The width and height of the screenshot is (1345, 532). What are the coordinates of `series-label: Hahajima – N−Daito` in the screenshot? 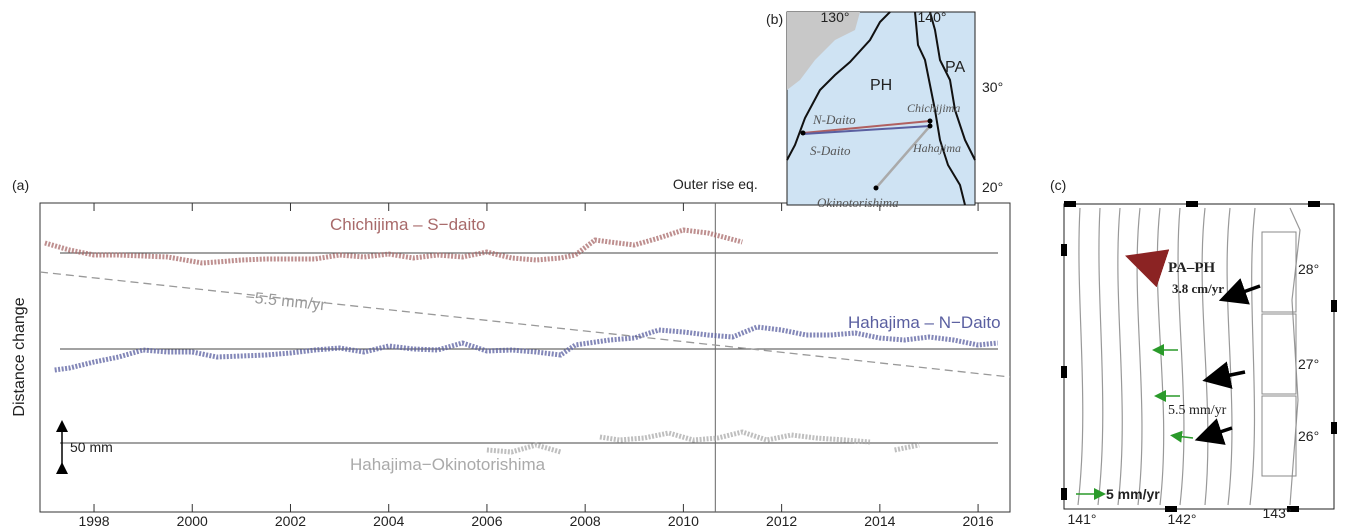 It's located at (924, 322).